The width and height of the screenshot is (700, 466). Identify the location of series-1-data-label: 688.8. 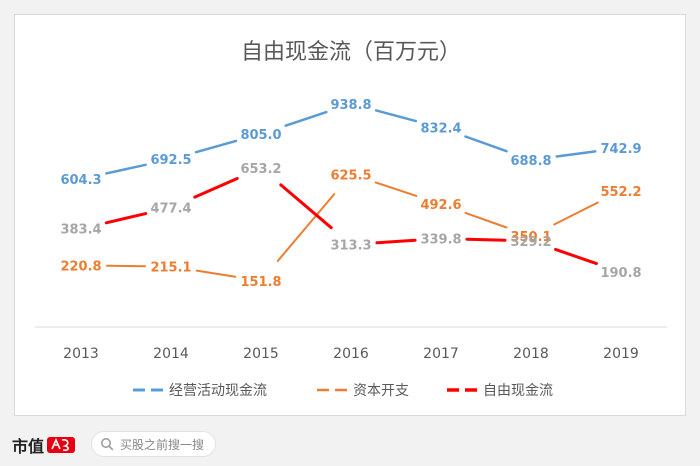
(530, 161).